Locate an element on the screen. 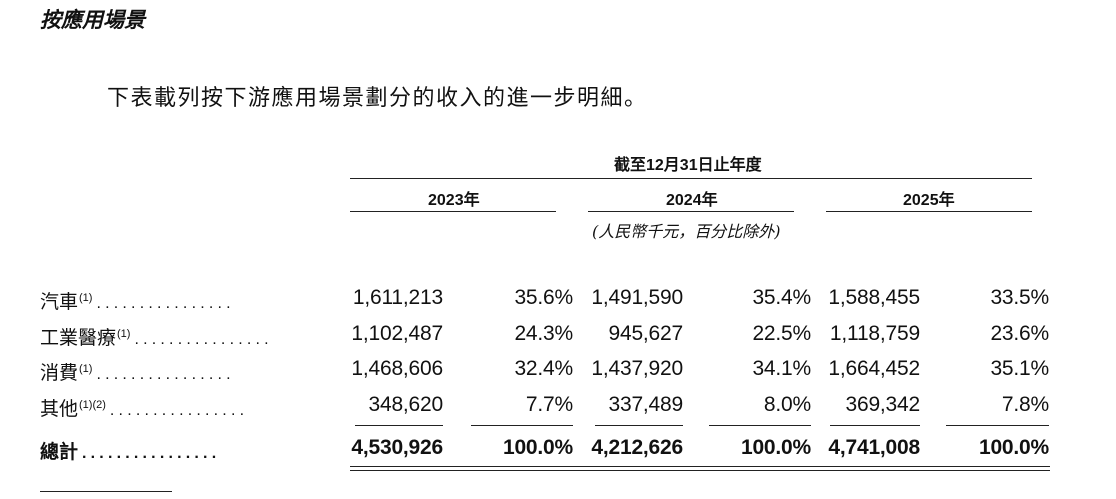  total-rule-top is located at coordinates (700, 466).